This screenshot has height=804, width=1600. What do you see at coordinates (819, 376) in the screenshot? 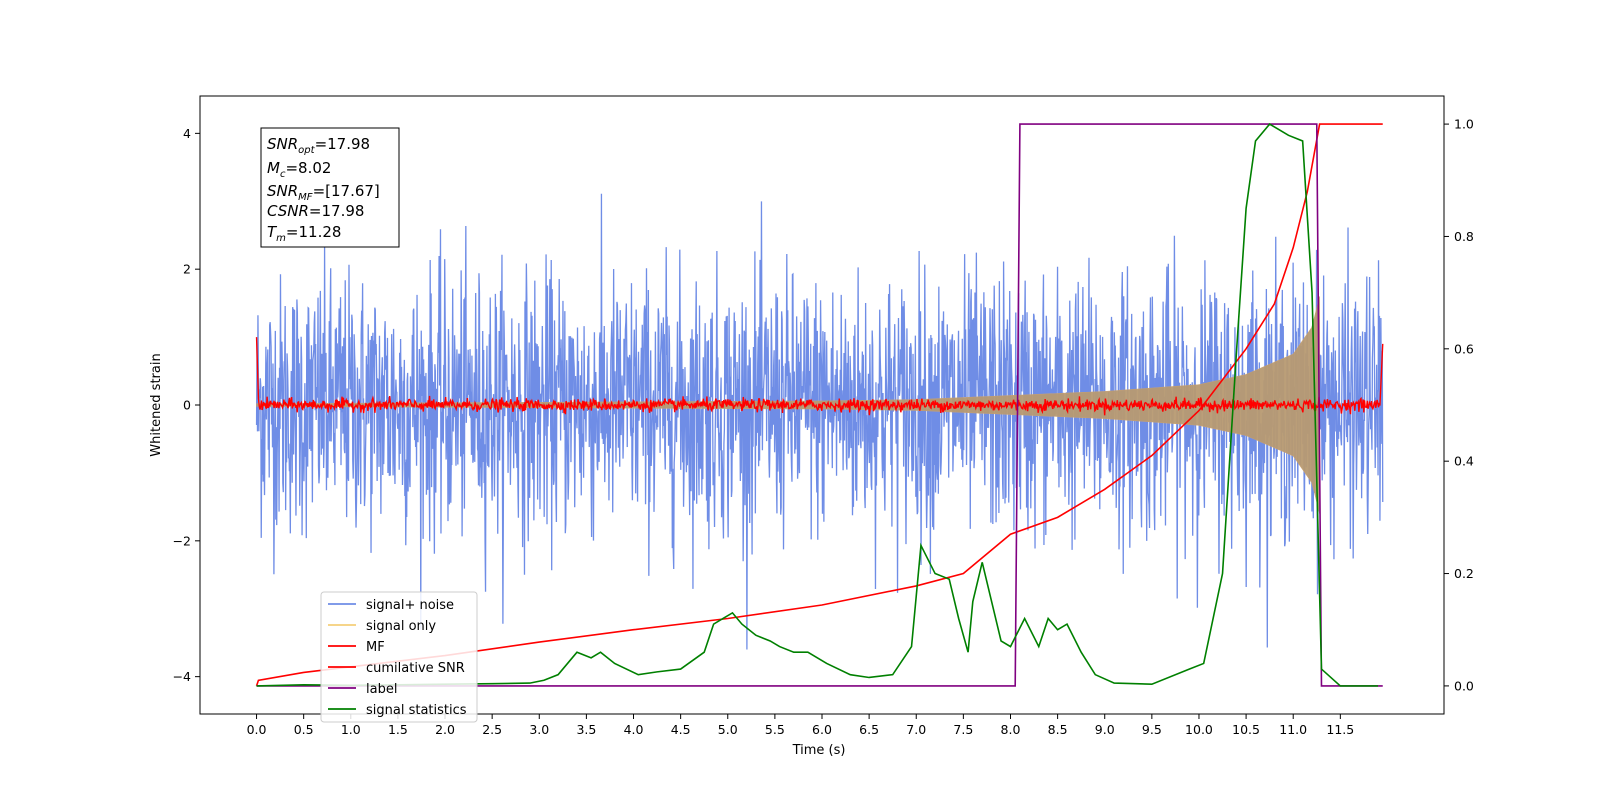
I see `series-mf` at bounding box center [819, 376].